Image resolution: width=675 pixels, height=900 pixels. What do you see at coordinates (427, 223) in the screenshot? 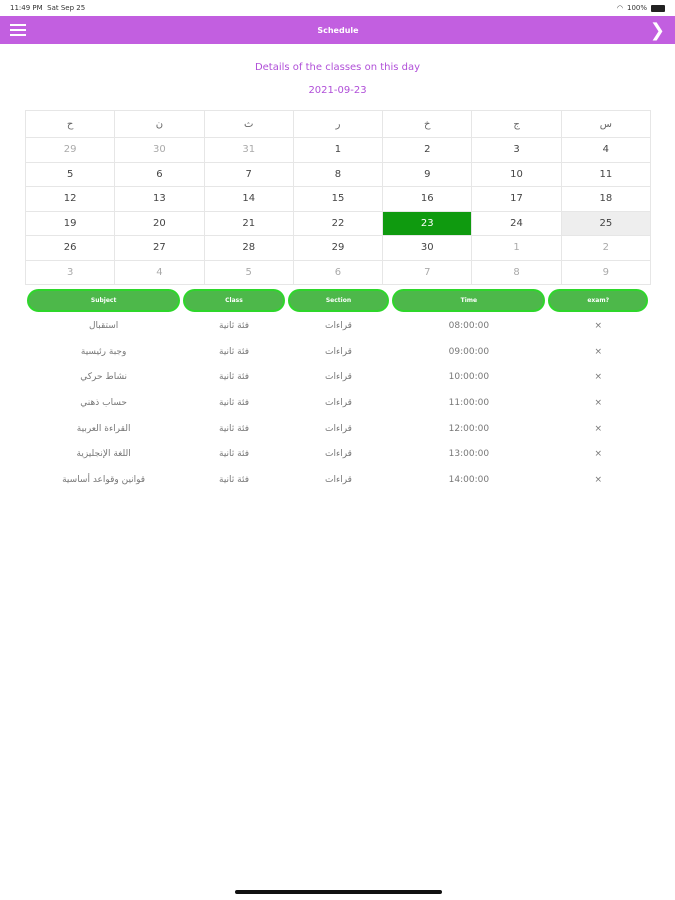
I see `calendar-day: 23` at bounding box center [427, 223].